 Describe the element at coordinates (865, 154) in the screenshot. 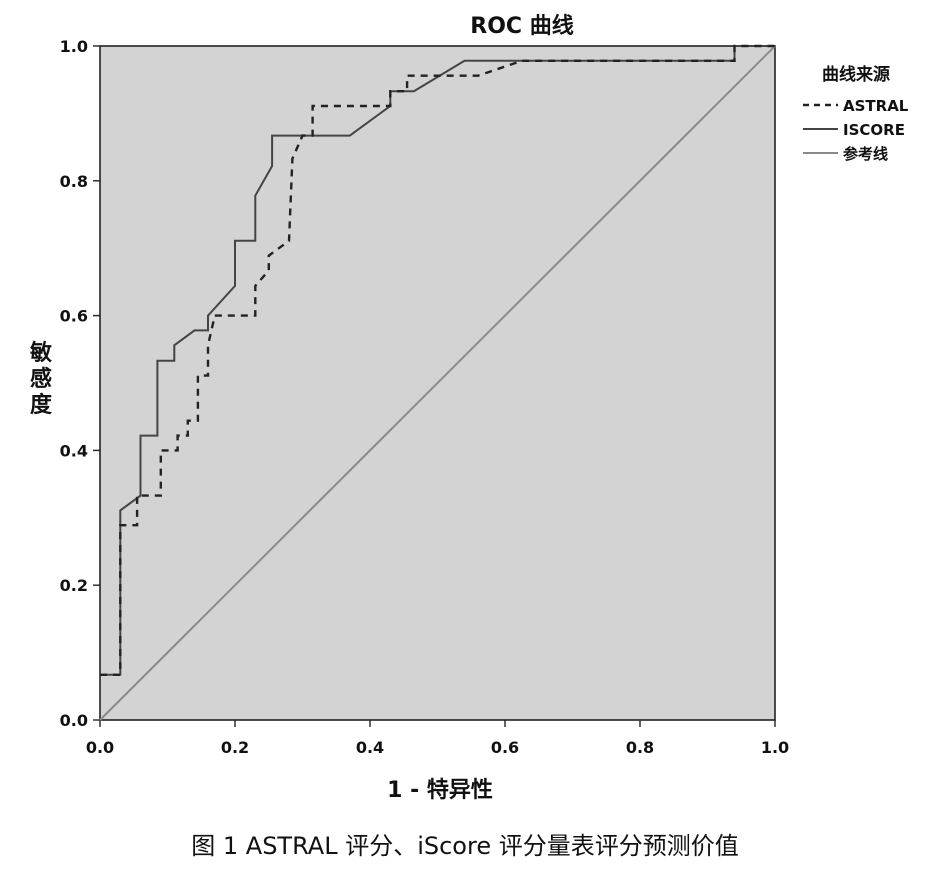

I see `legend-label: 参考线` at that location.